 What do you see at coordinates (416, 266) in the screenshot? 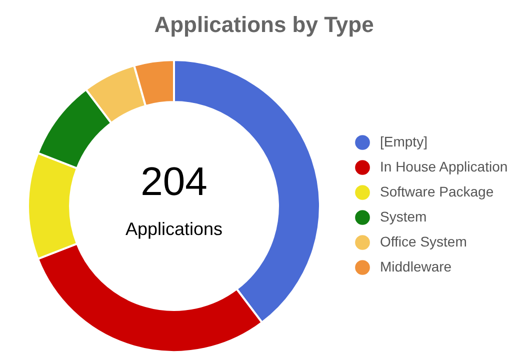
I see `legend-label: Middleware` at bounding box center [416, 266].